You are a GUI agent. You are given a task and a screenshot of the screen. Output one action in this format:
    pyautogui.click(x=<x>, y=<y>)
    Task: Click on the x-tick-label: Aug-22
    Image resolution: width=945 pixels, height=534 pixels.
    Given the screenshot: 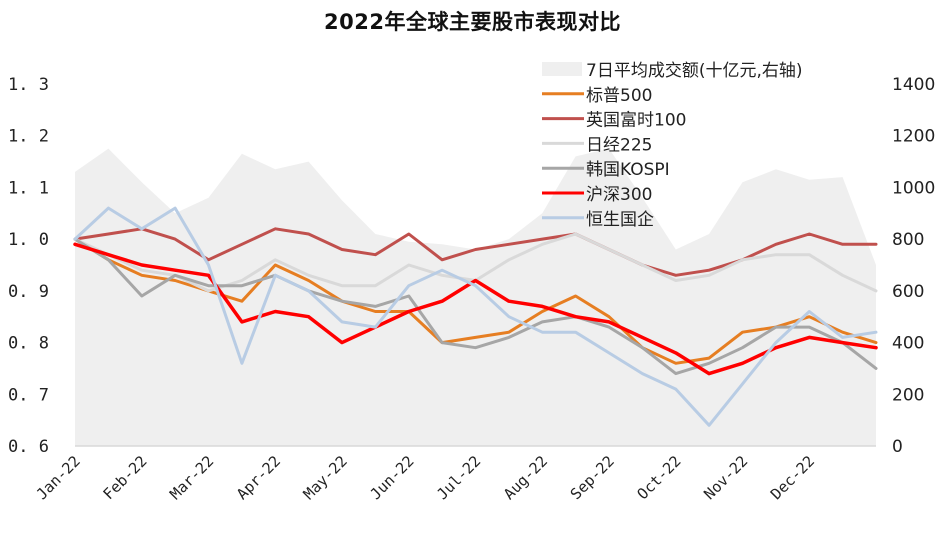 What is the action you would take?
    pyautogui.click(x=525, y=477)
    